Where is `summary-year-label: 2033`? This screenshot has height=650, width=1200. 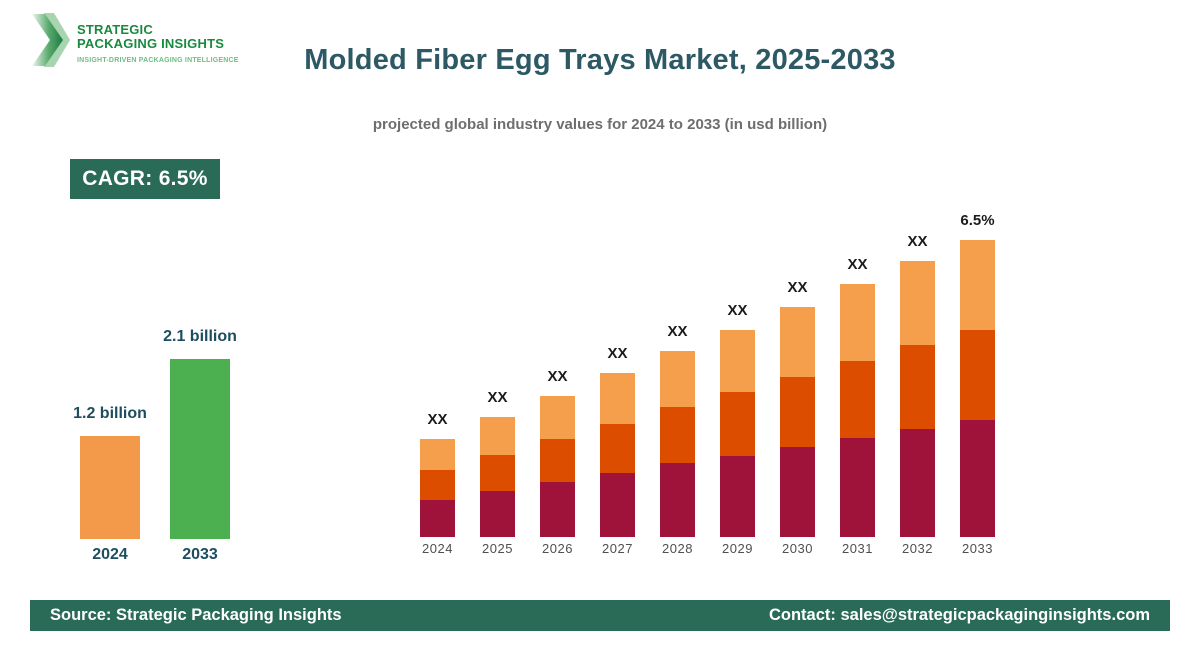
summary-year-label: 2033 is located at coordinates (200, 554).